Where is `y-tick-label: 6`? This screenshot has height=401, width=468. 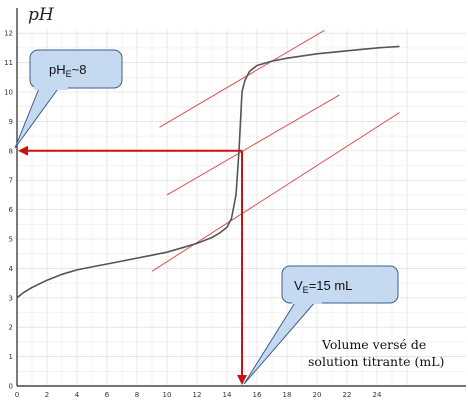
y-tick-label: 6 is located at coordinates (11, 210).